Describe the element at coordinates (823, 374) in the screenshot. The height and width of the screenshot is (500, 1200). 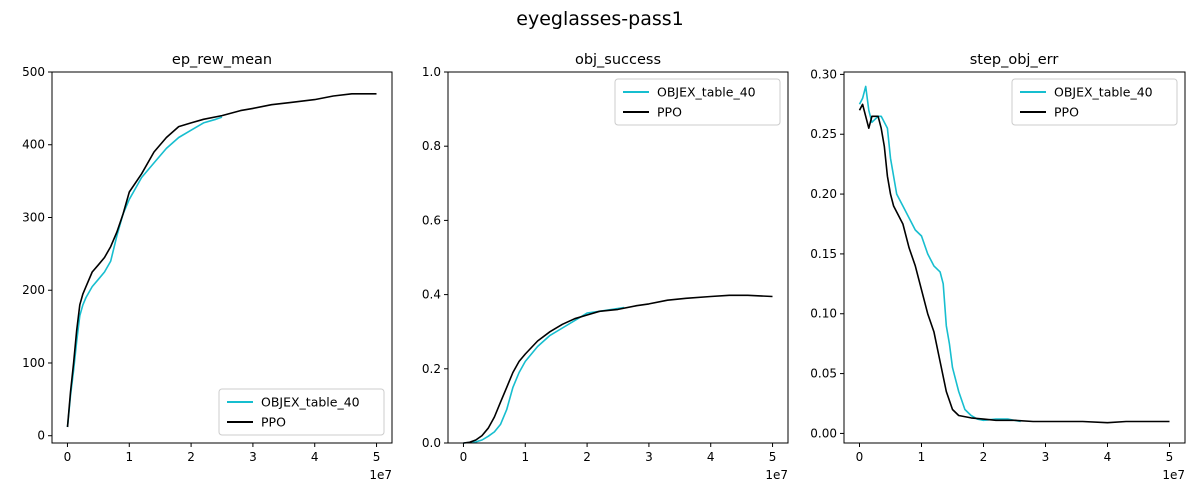
I see `y-tick-label: 0.05` at that location.